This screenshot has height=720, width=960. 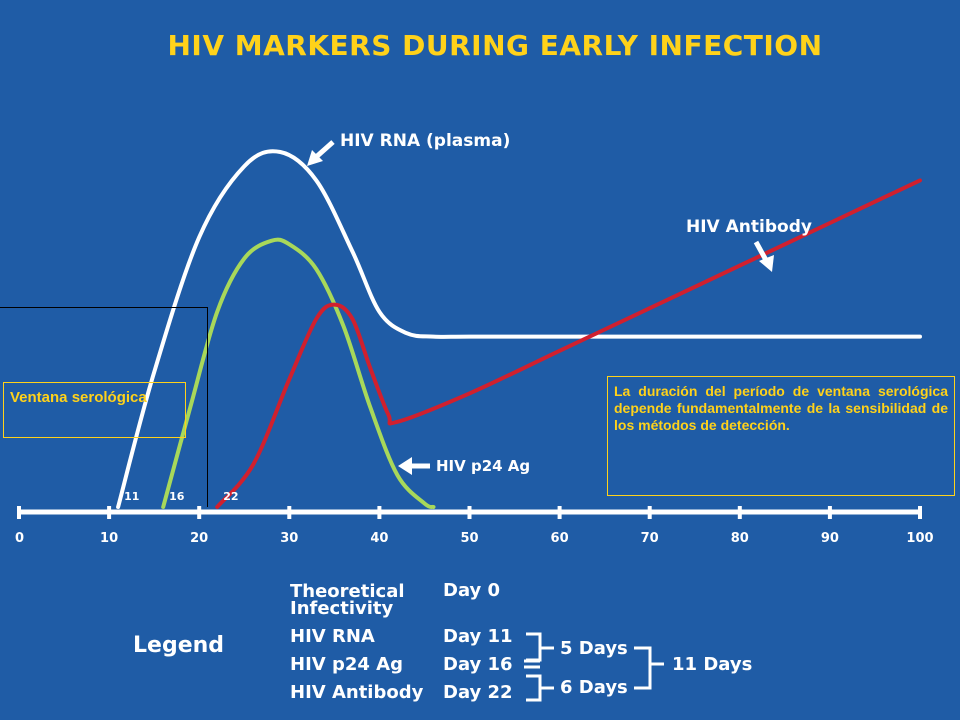 I want to click on x-tick-label: 20, so click(x=199, y=538).